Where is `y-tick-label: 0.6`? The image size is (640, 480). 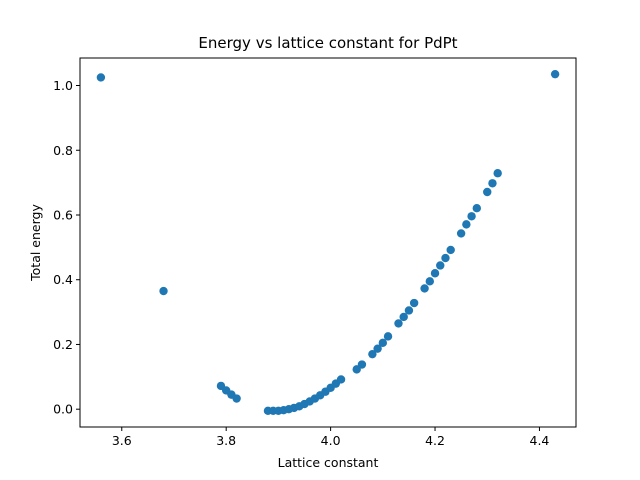 y-tick-label: 0.6 is located at coordinates (63, 214).